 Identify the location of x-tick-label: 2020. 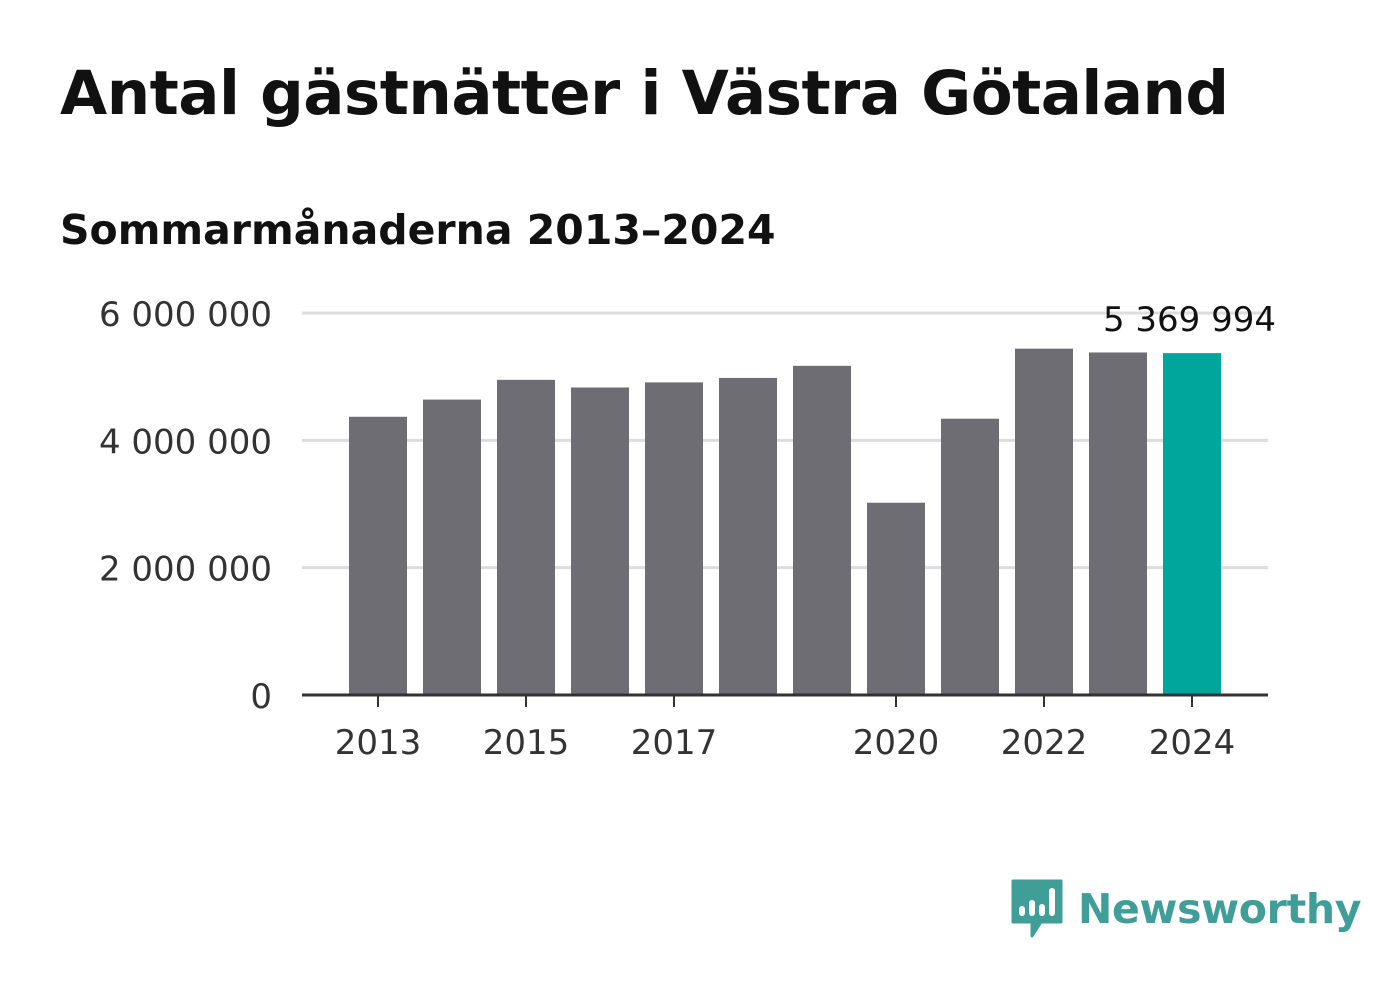
(896, 743).